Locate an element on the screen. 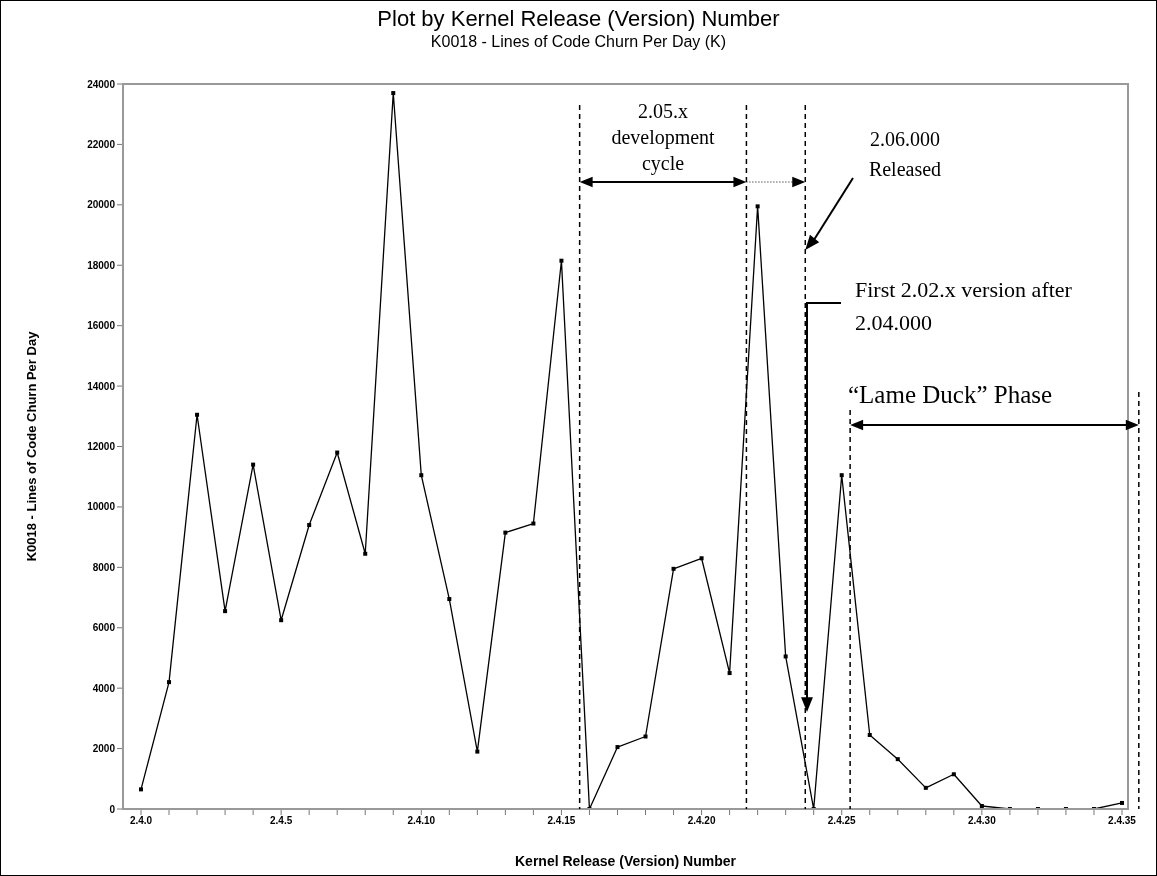 This screenshot has height=876, width=1157. chart-subtitle: K0018 - Lines of Code Churn Per Day (K) is located at coordinates (578, 42).